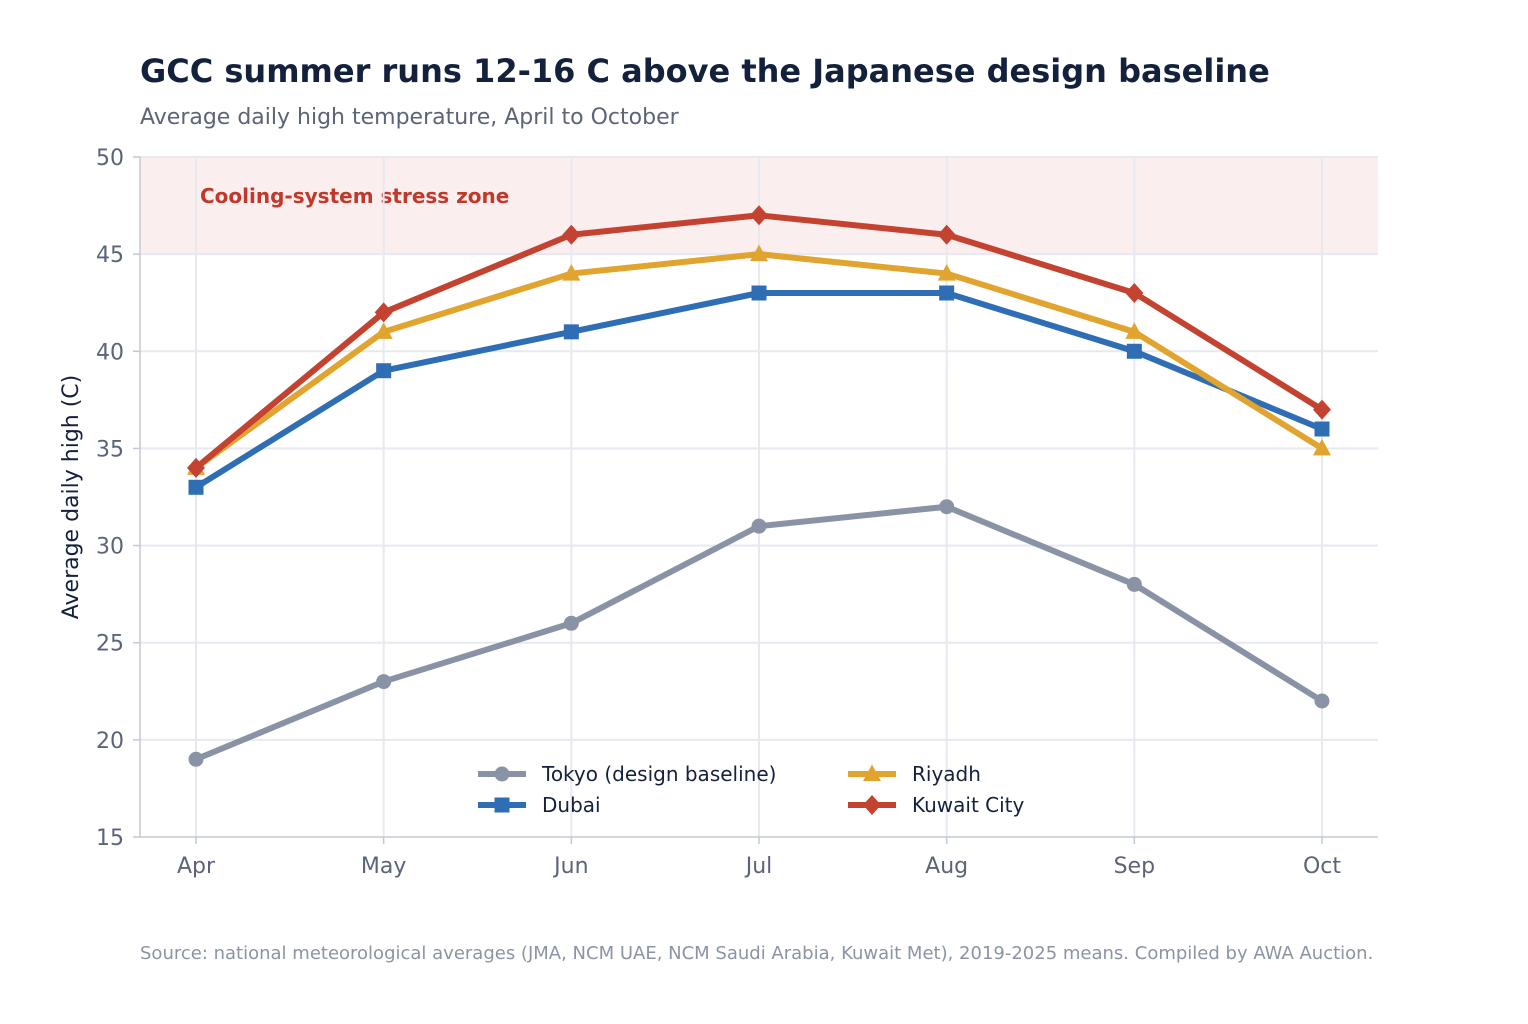  What do you see at coordinates (570, 866) in the screenshot?
I see `x-tick-label: Jun` at bounding box center [570, 866].